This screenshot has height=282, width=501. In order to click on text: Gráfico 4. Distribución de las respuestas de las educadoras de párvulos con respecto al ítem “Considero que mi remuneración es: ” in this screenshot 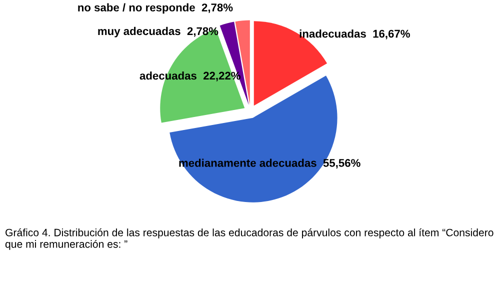, I will do `click(249, 239)`.